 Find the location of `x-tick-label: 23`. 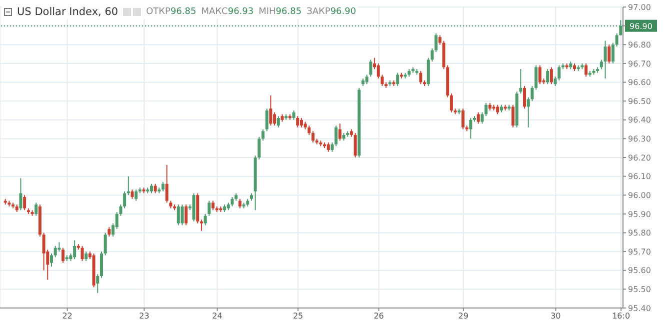

x-tick-label: 23 is located at coordinates (144, 316).